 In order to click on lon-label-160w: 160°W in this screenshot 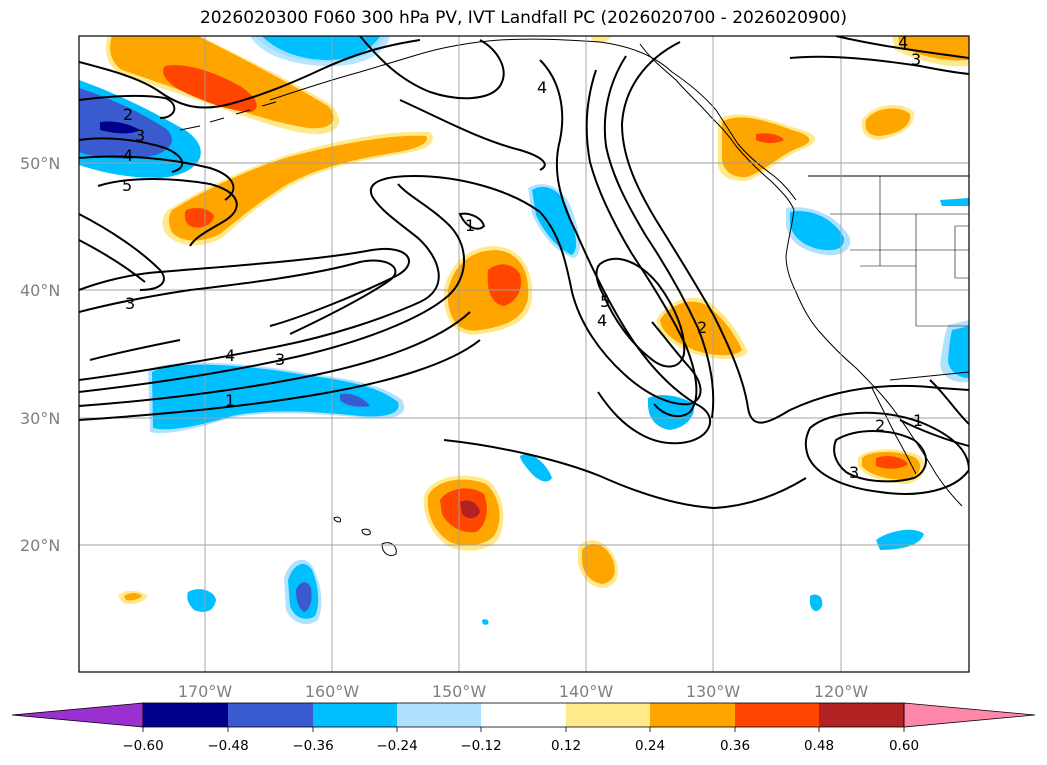, I will do `click(332, 691)`.